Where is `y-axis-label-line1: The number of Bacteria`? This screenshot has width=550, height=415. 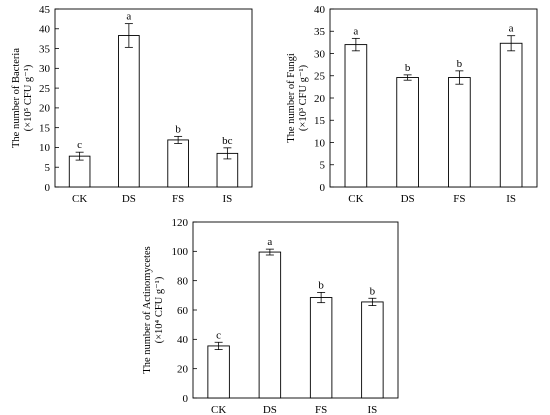
y-axis-label-line1: The number of Bacteria is located at coordinates (16, 98).